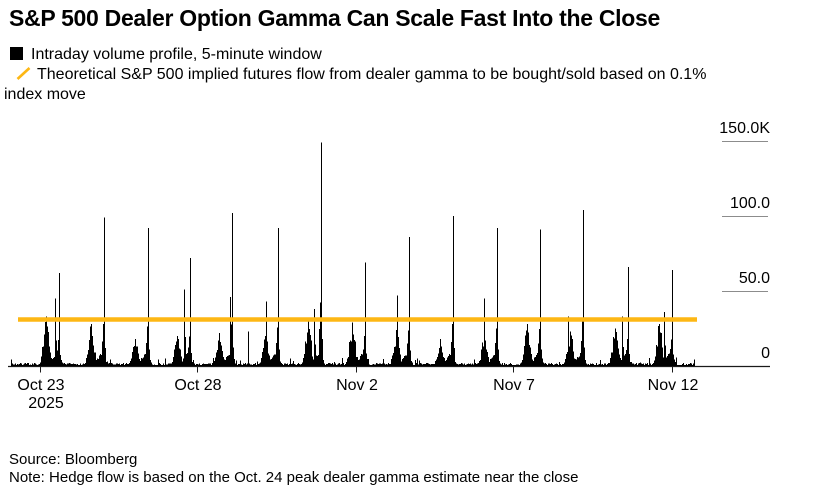  Describe the element at coordinates (750, 203) in the screenshot. I see `y-axis-label: 100.0` at that location.